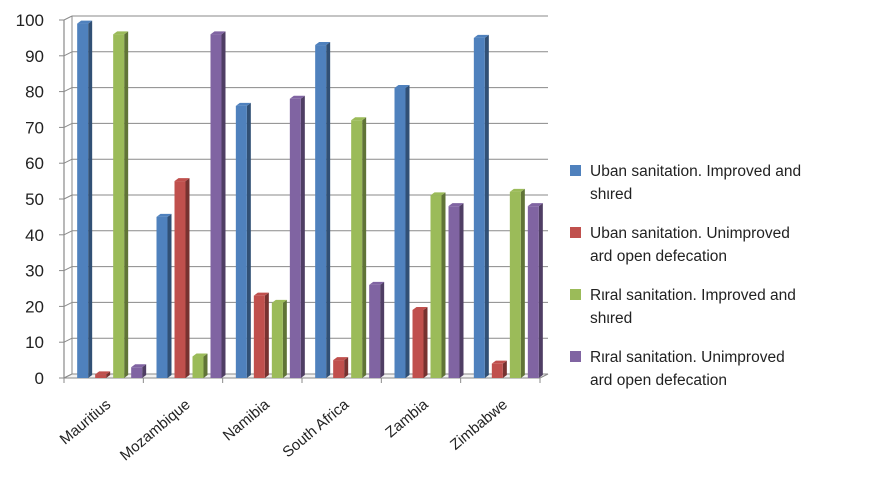 The width and height of the screenshot is (890, 493). What do you see at coordinates (696, 183) in the screenshot?
I see `legend-label: Uban sanitation. Improved and shιred` at bounding box center [696, 183].